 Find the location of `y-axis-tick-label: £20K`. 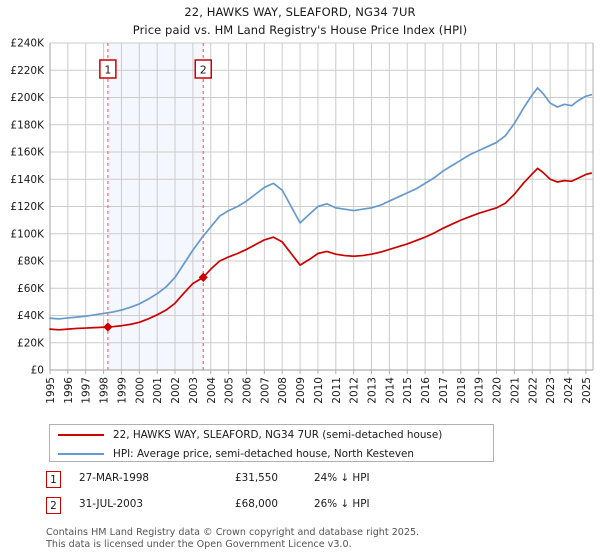

y-axis-tick-label: £20K is located at coordinates (31, 343).